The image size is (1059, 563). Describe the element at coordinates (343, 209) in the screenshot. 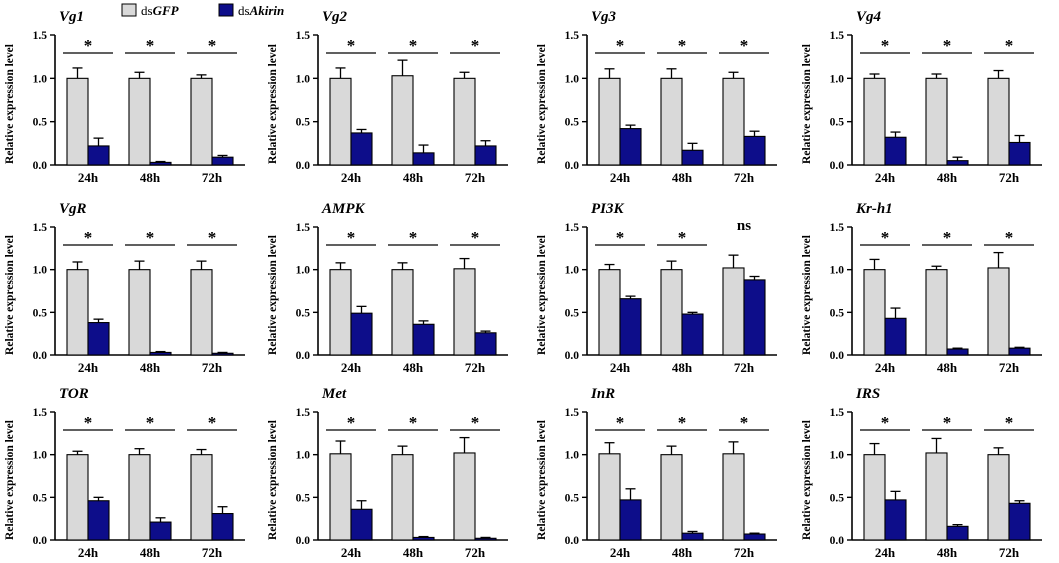

I see `chart-title: AMPK` at that location.